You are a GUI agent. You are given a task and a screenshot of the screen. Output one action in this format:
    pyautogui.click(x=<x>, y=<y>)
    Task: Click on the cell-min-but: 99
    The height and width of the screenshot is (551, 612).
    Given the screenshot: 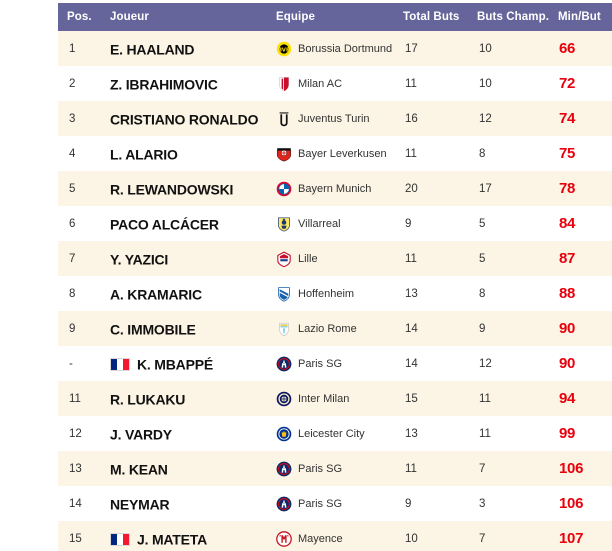 What is the action you would take?
    pyautogui.click(x=567, y=433)
    